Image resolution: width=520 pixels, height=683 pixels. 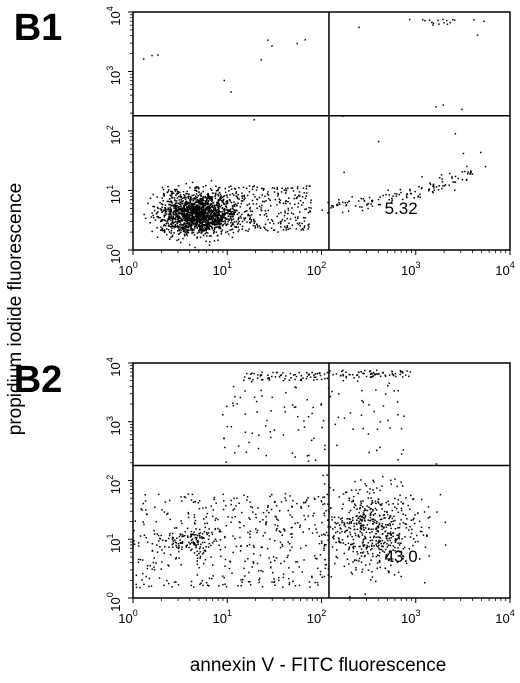 What do you see at coordinates (110, 536) in the screenshot?
I see `tick-exponent: 1` at bounding box center [110, 536].